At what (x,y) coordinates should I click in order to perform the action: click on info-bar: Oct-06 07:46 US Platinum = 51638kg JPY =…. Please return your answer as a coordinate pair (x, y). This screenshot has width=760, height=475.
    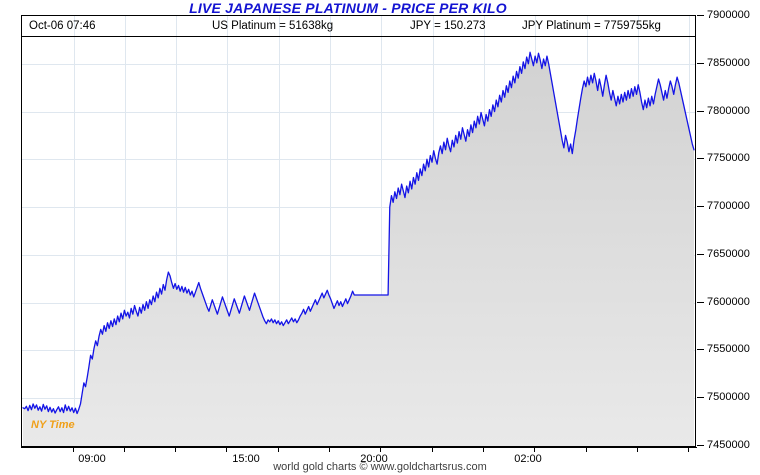
    Looking at the image, I should click on (358, 26).